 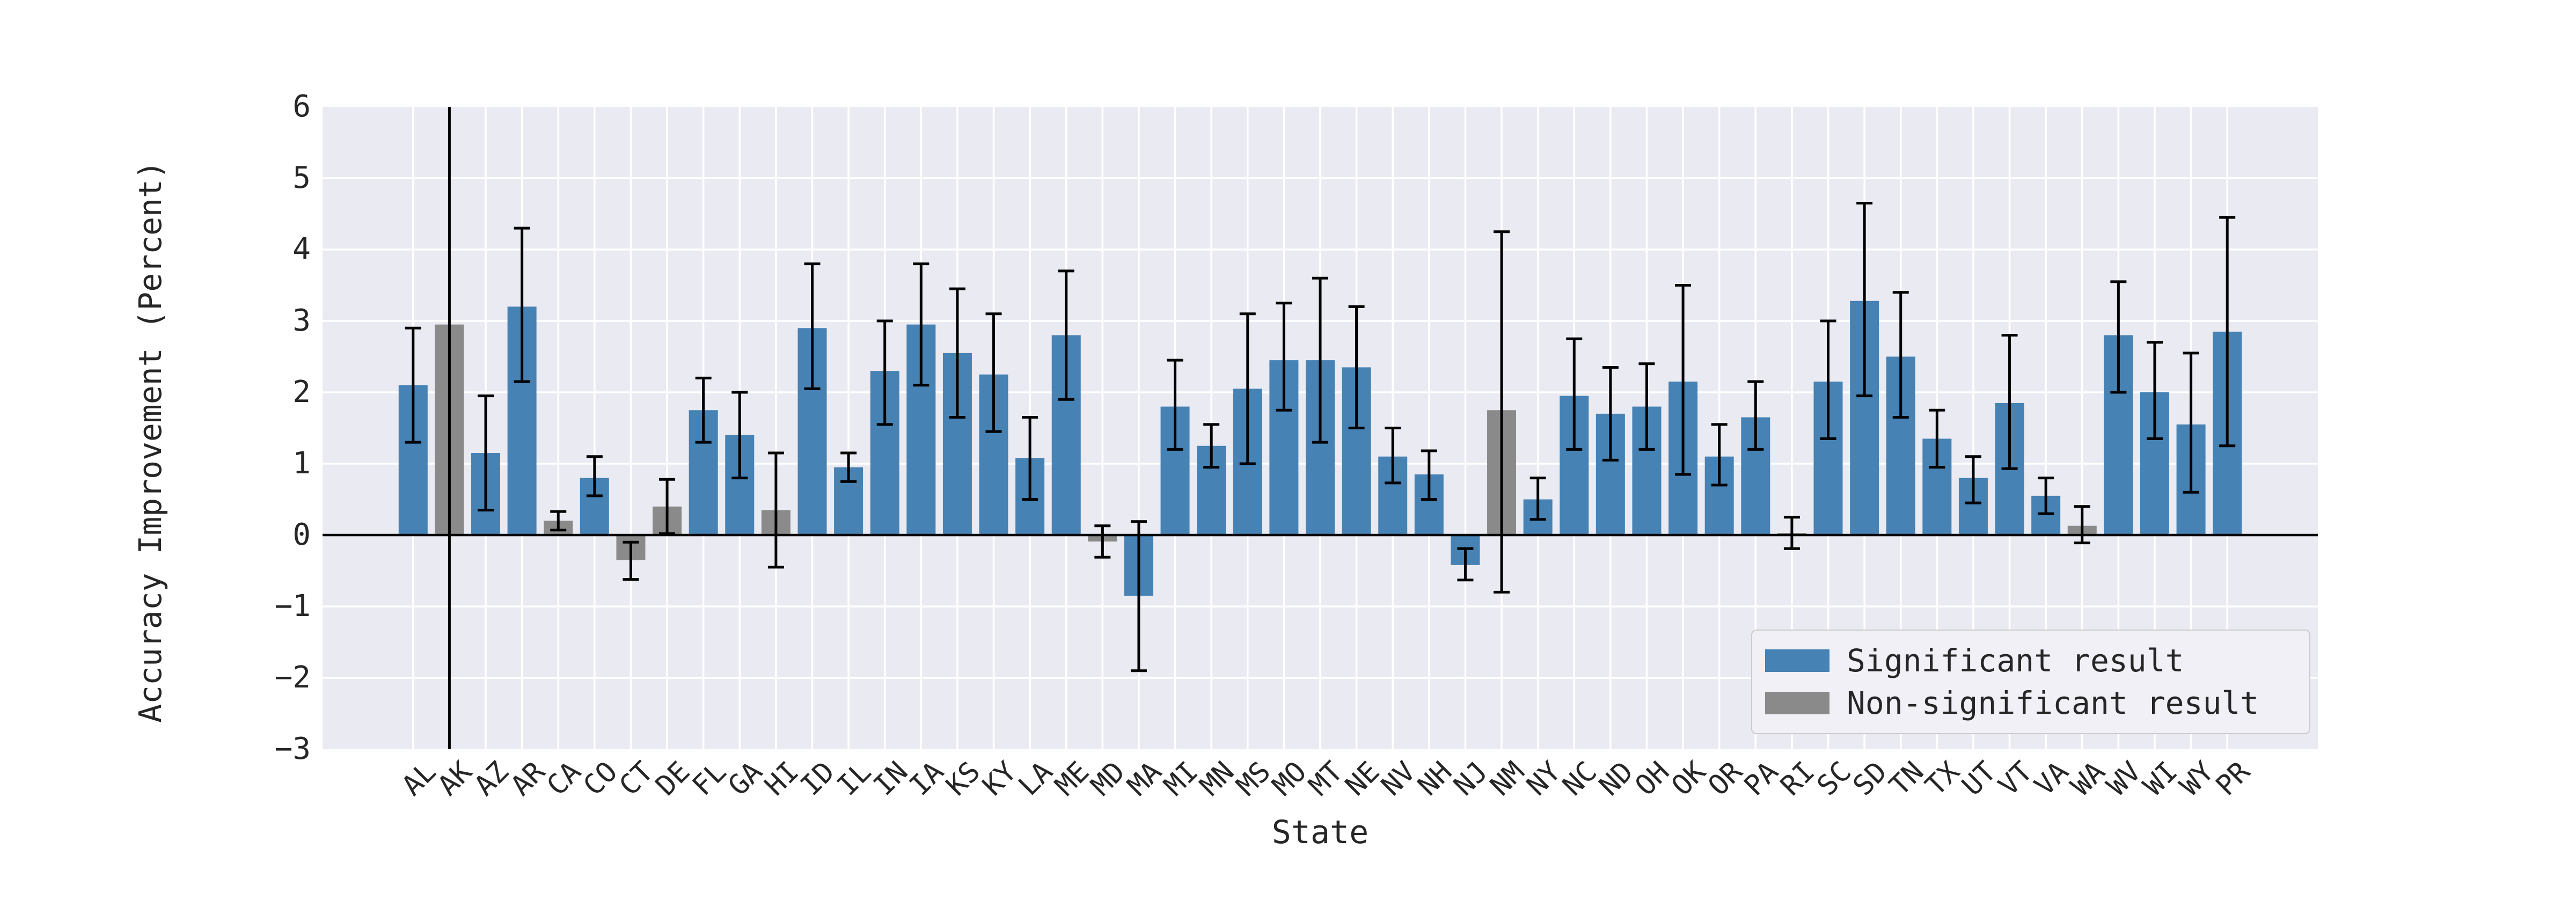 What do you see at coordinates (2053, 703) in the screenshot?
I see `legend-label-non-significant: Non-significant result` at bounding box center [2053, 703].